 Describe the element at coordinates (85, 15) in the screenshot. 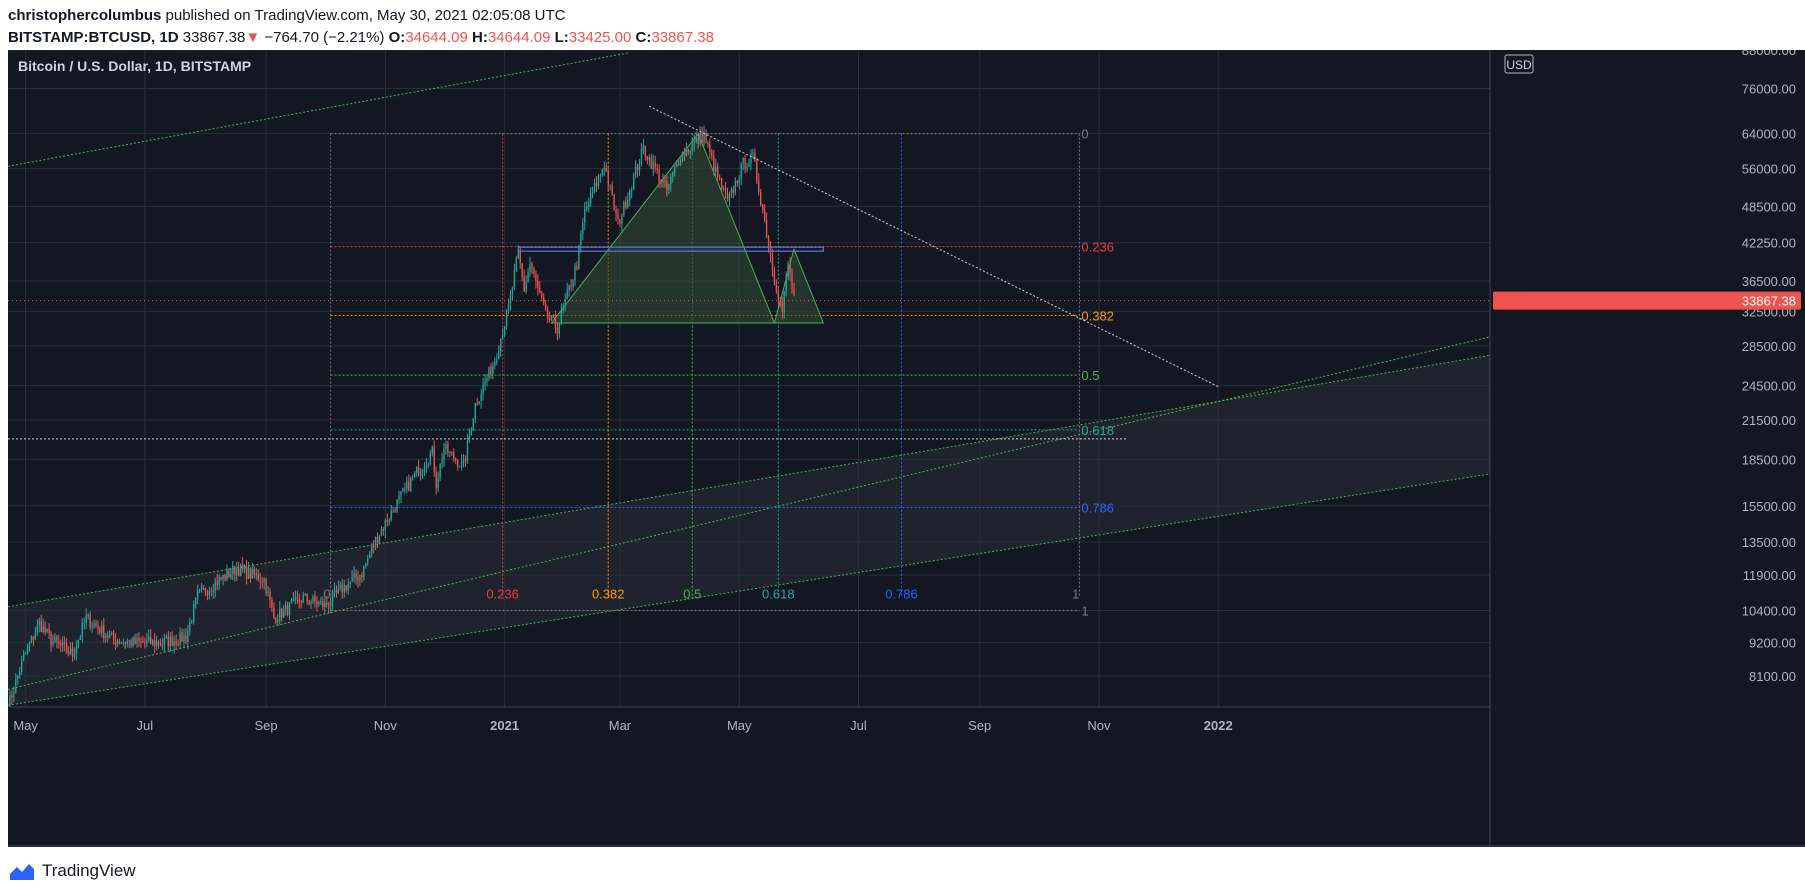

I see `author-name: christophercolumbus` at that location.